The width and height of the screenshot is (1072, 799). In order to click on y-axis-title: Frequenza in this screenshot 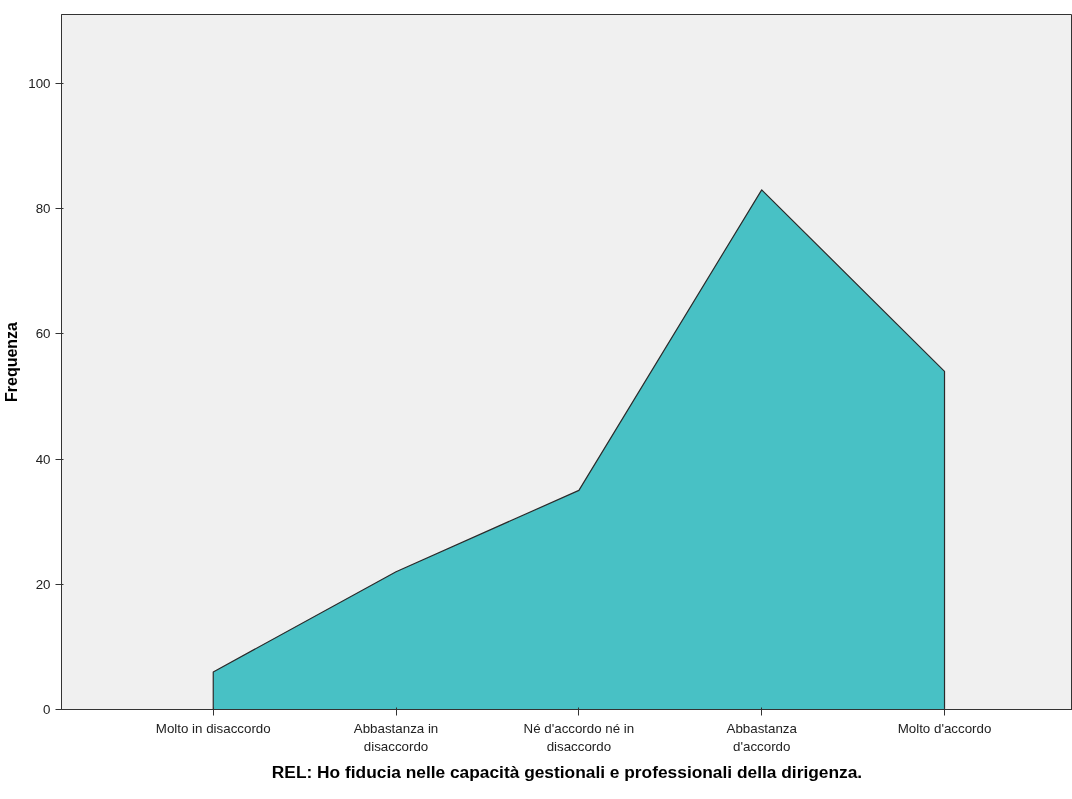, I will do `click(12, 362)`.